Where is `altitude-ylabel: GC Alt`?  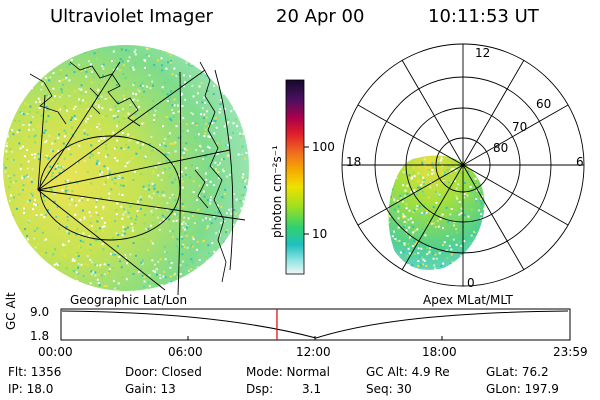 altitude-ylabel: GC Alt is located at coordinates (11, 311).